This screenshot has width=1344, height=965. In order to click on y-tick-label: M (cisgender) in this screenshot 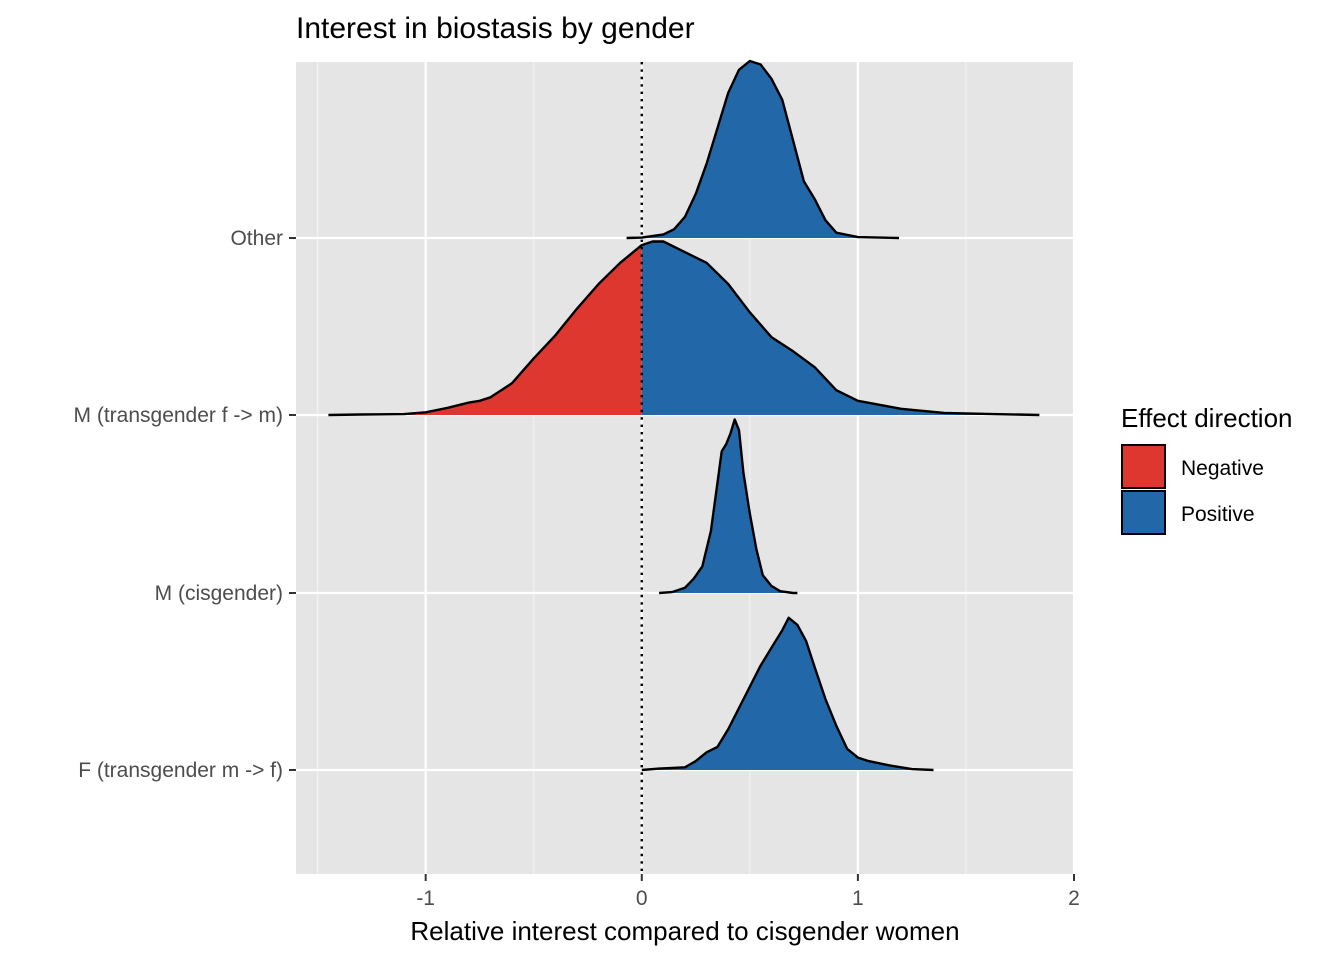, I will do `click(219, 593)`.